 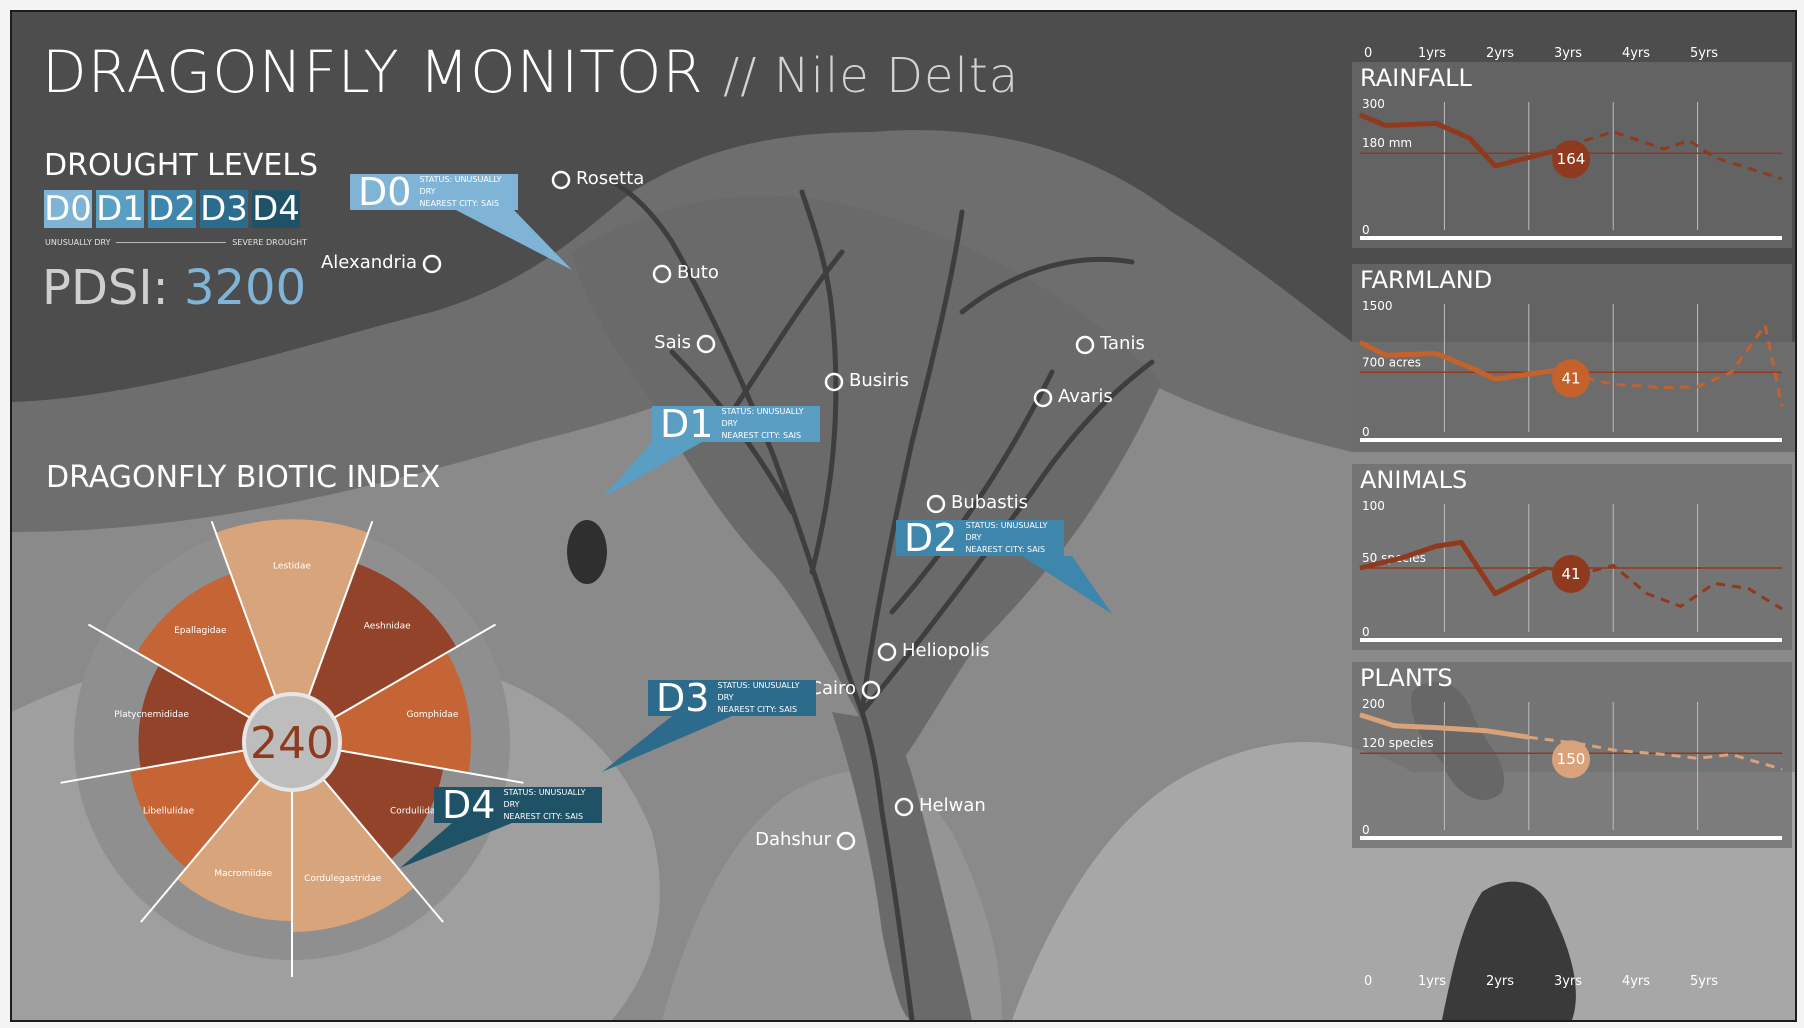 I want to click on callout-code: D3, so click(x=683, y=698).